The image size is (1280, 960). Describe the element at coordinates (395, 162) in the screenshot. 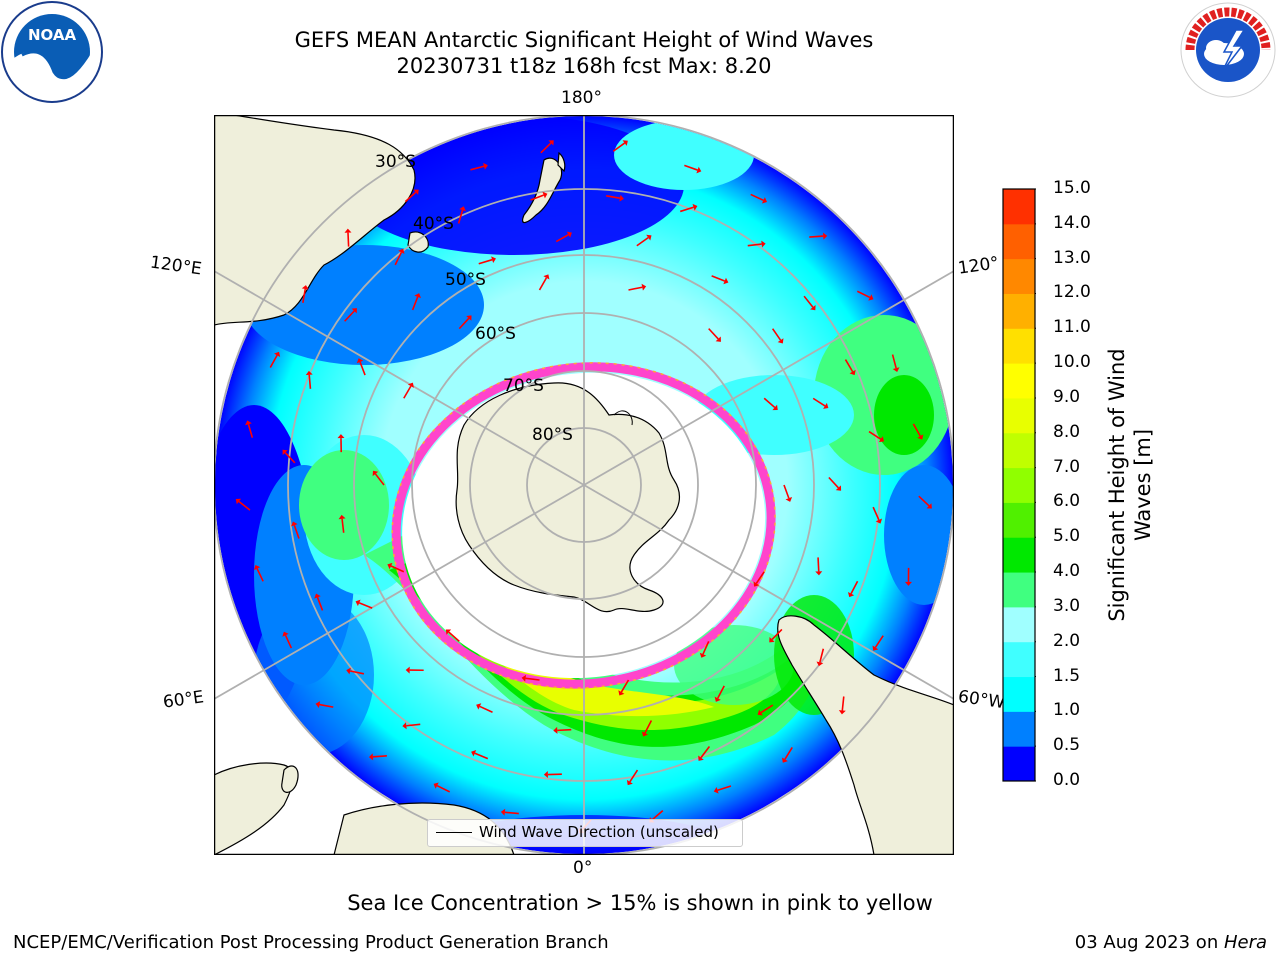

I see `lat-label-30s: 30°S` at that location.